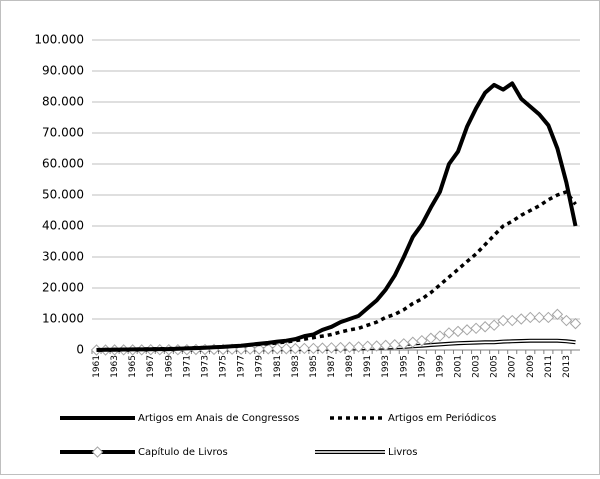  I want to click on y-tick-label: 50.000, so click(63, 195).